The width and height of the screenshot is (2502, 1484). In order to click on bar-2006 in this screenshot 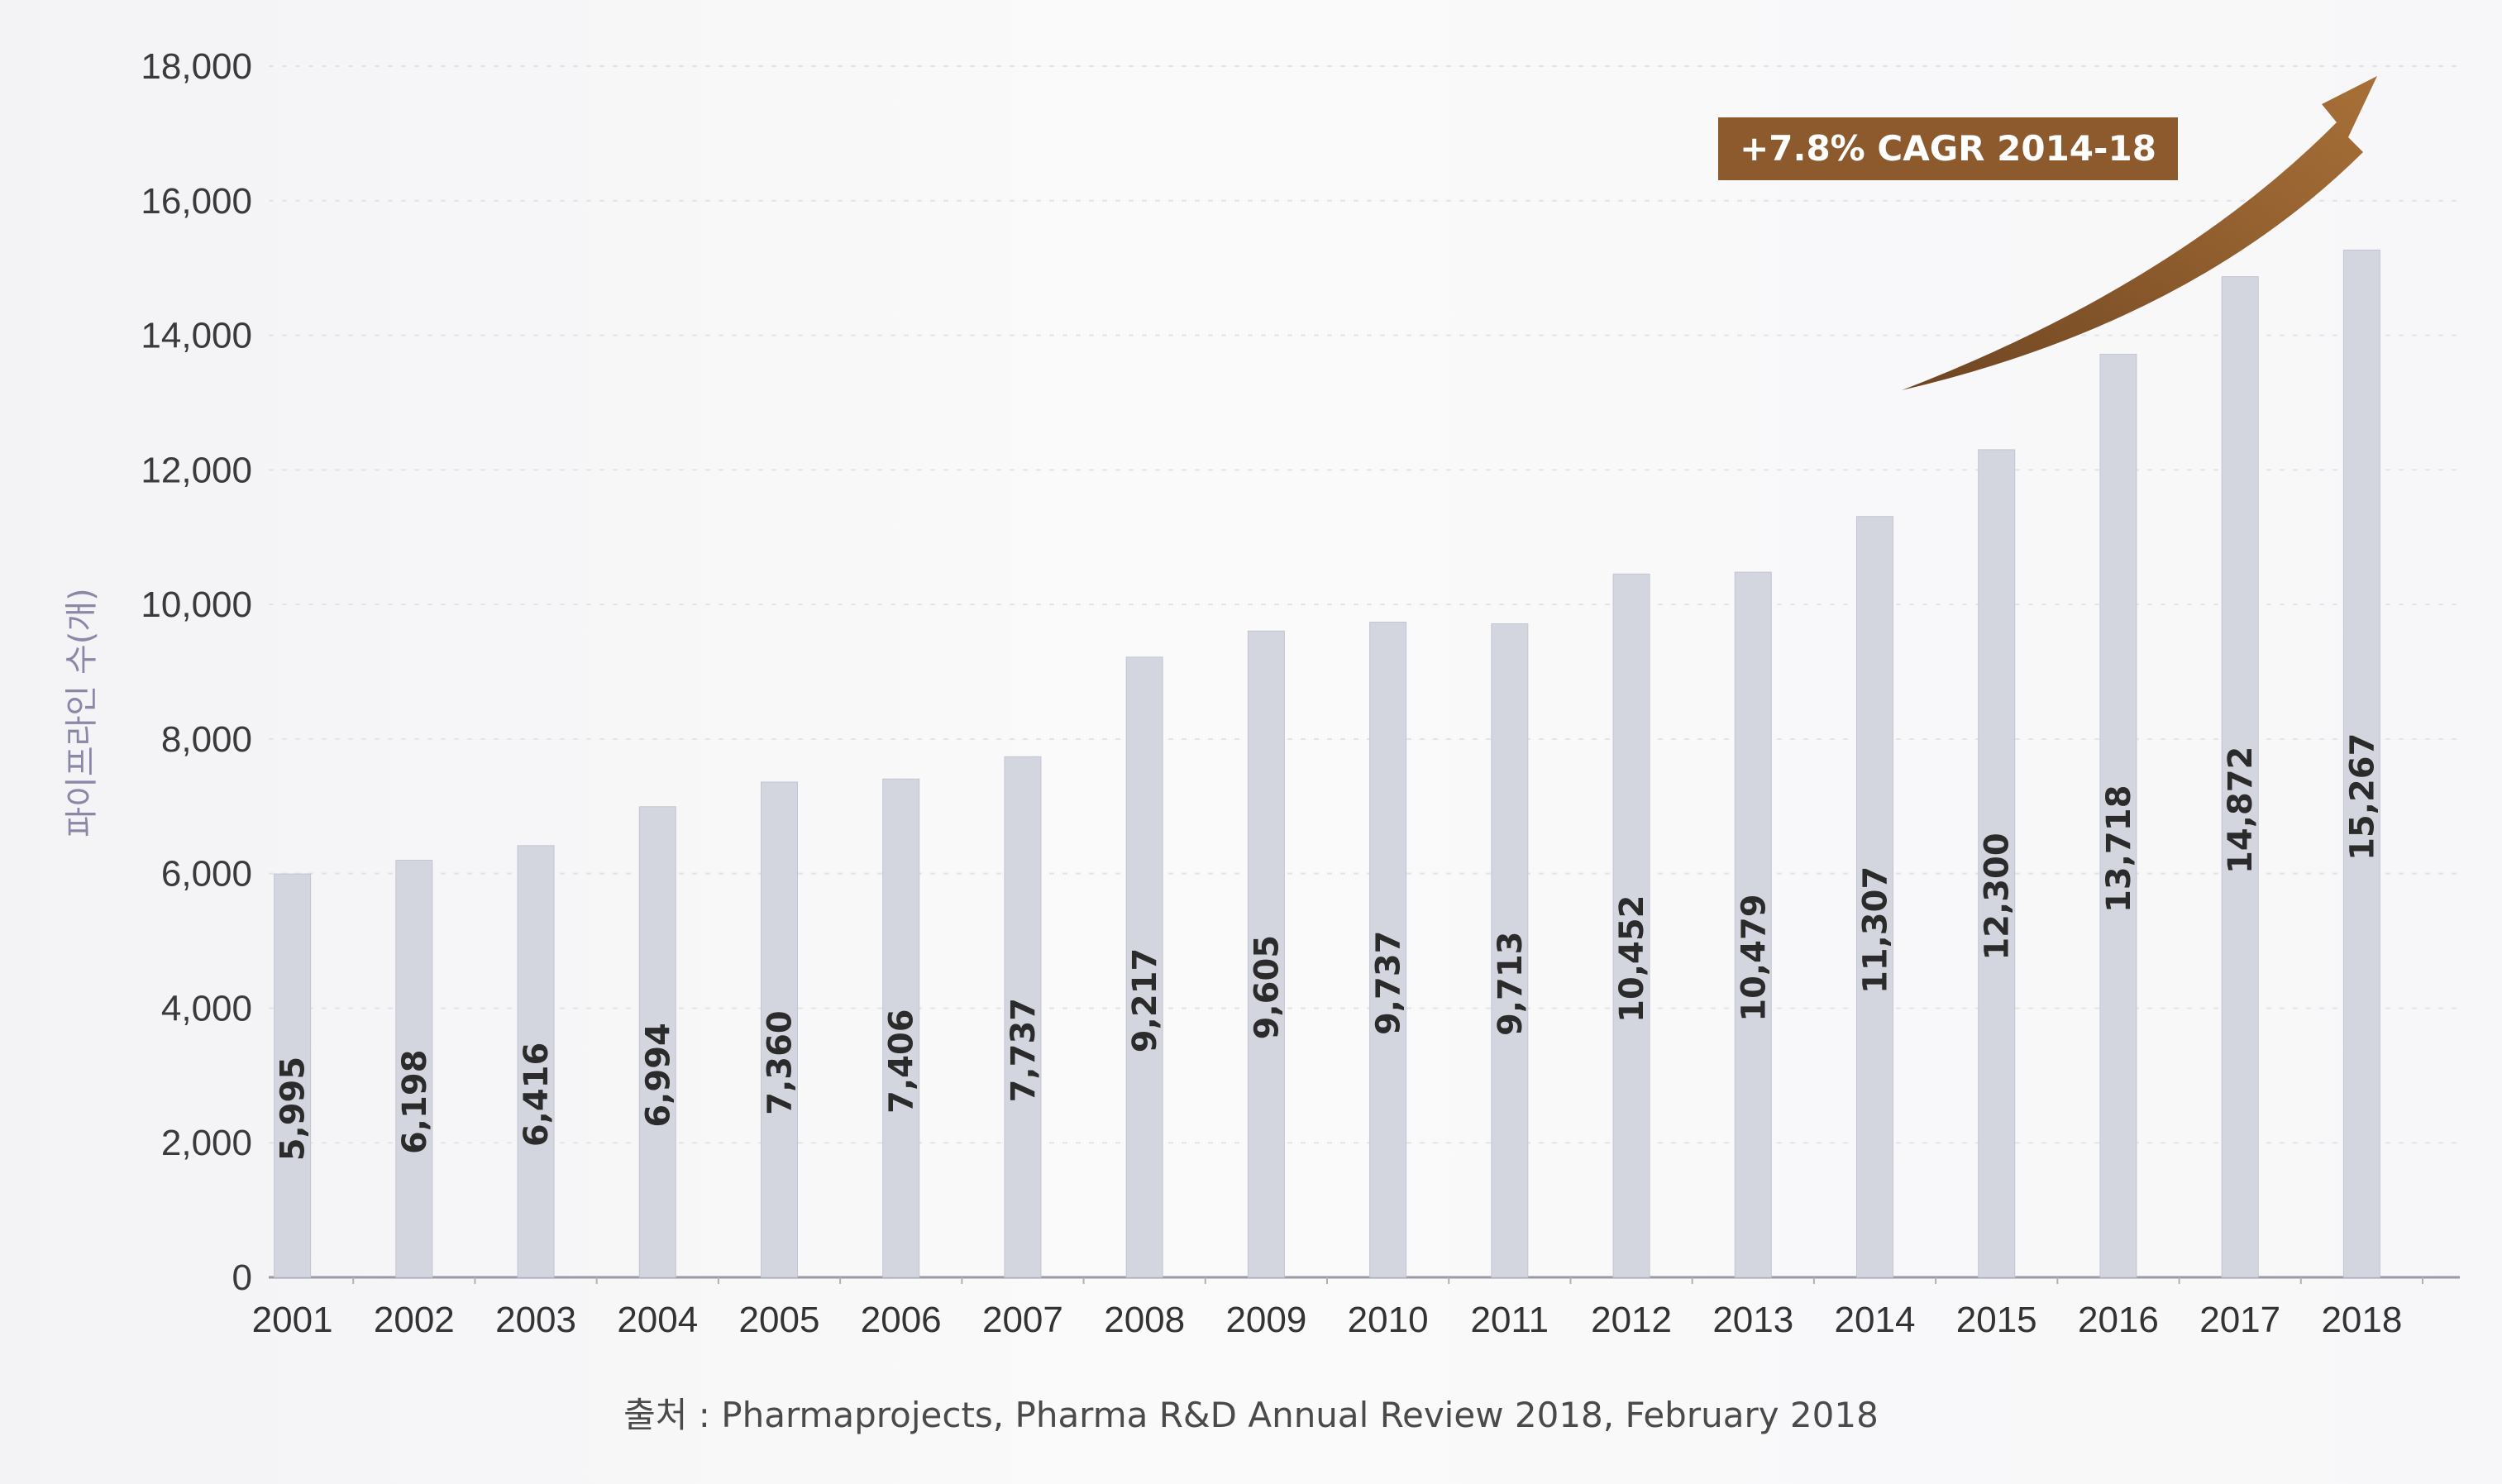, I will do `click(901, 1028)`.